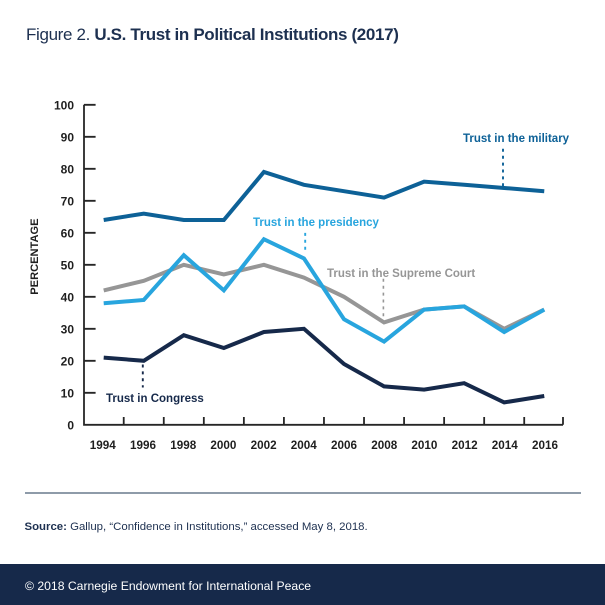 The image size is (605, 605). Describe the element at coordinates (465, 445) in the screenshot. I see `svg-text: 2012` at that location.